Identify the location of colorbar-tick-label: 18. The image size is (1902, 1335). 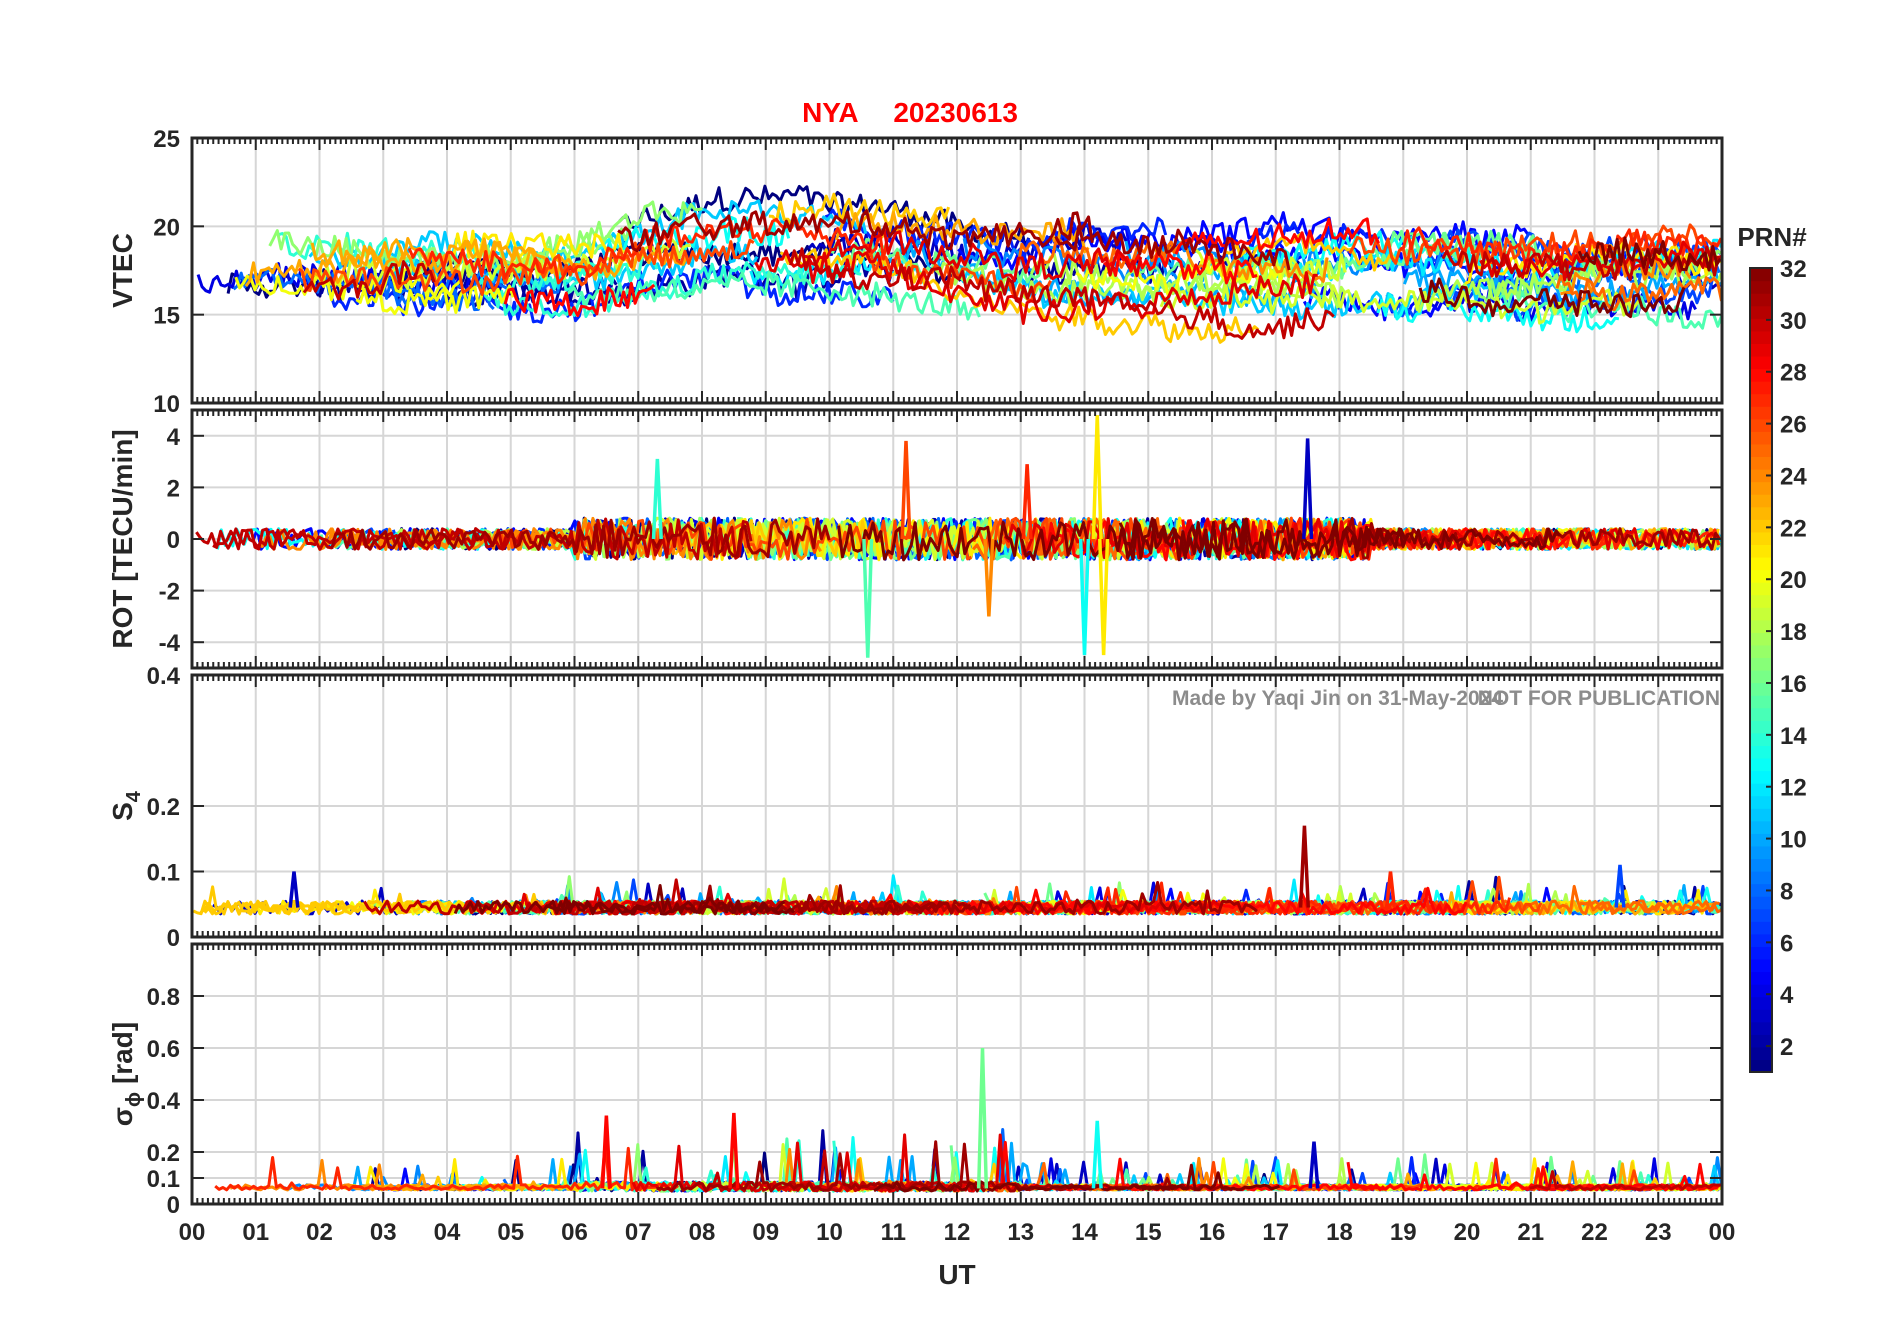
(1793, 632).